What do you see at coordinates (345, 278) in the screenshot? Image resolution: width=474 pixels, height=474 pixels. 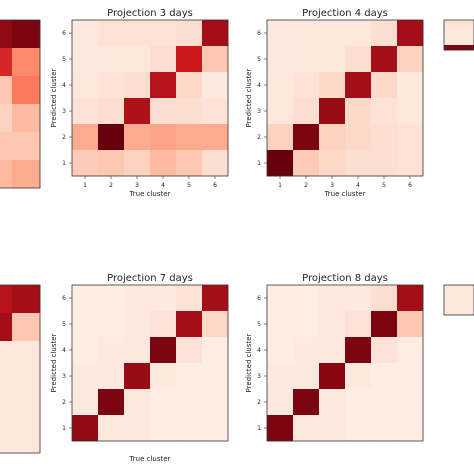 I see `panel-title: Projection 8 days` at bounding box center [345, 278].